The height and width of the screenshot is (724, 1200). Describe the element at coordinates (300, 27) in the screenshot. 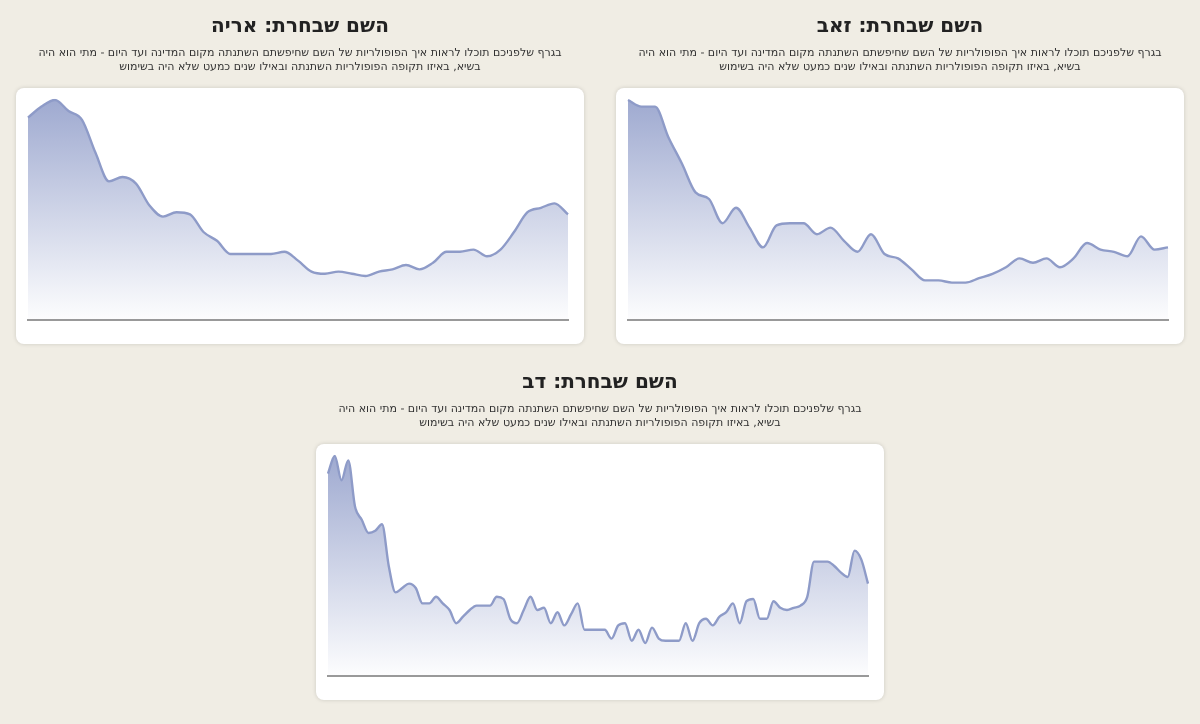

I see `chart-title: השם שבחרת: אריה` at that location.